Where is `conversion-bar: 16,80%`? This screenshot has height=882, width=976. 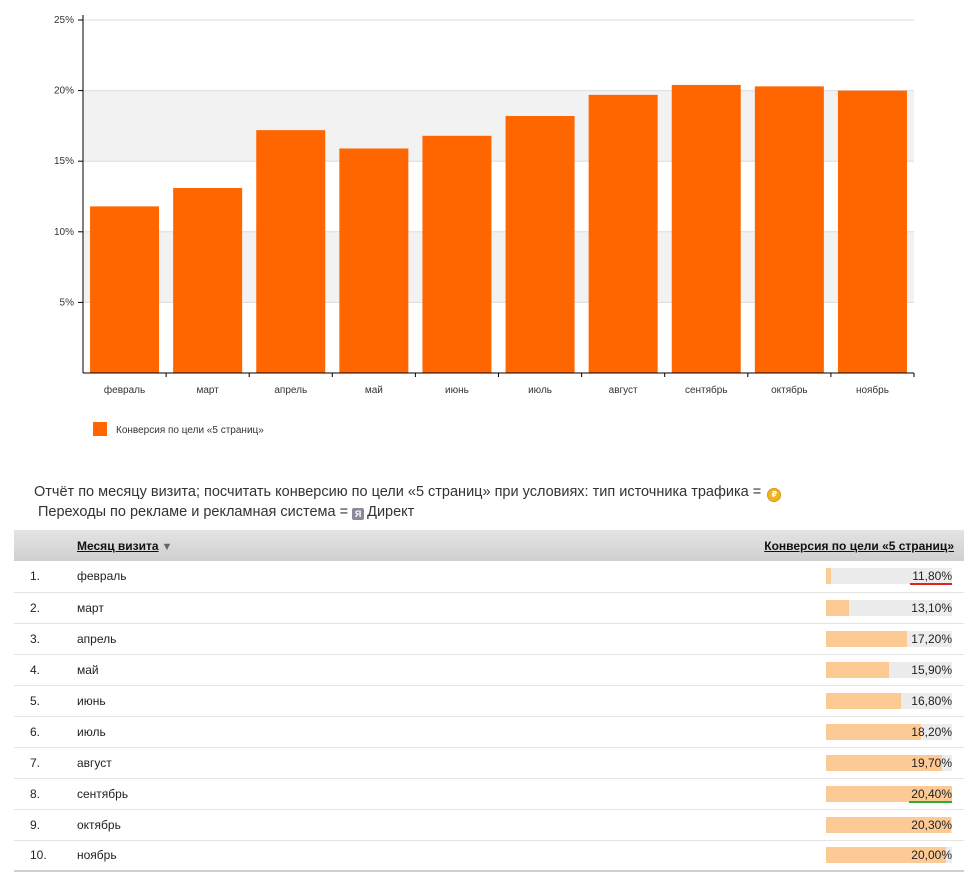
conversion-bar: 16,80% is located at coordinates (889, 701).